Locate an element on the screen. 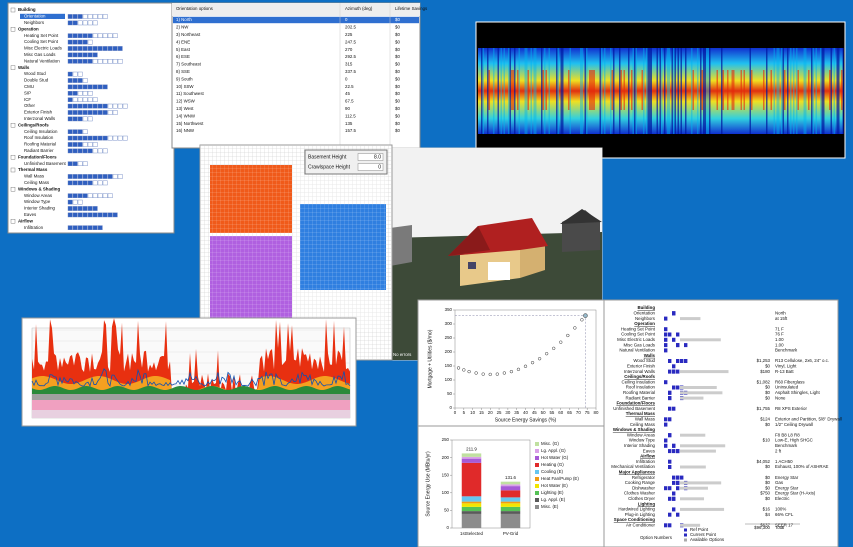 Image resolution: width=853 pixels, height=547 pixels. table-cell: 90 is located at coordinates (347, 108).